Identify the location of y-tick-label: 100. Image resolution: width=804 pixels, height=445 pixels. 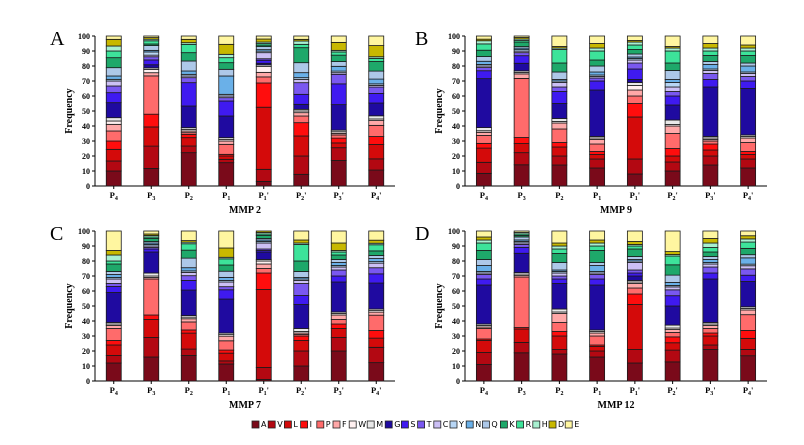
(454, 231).